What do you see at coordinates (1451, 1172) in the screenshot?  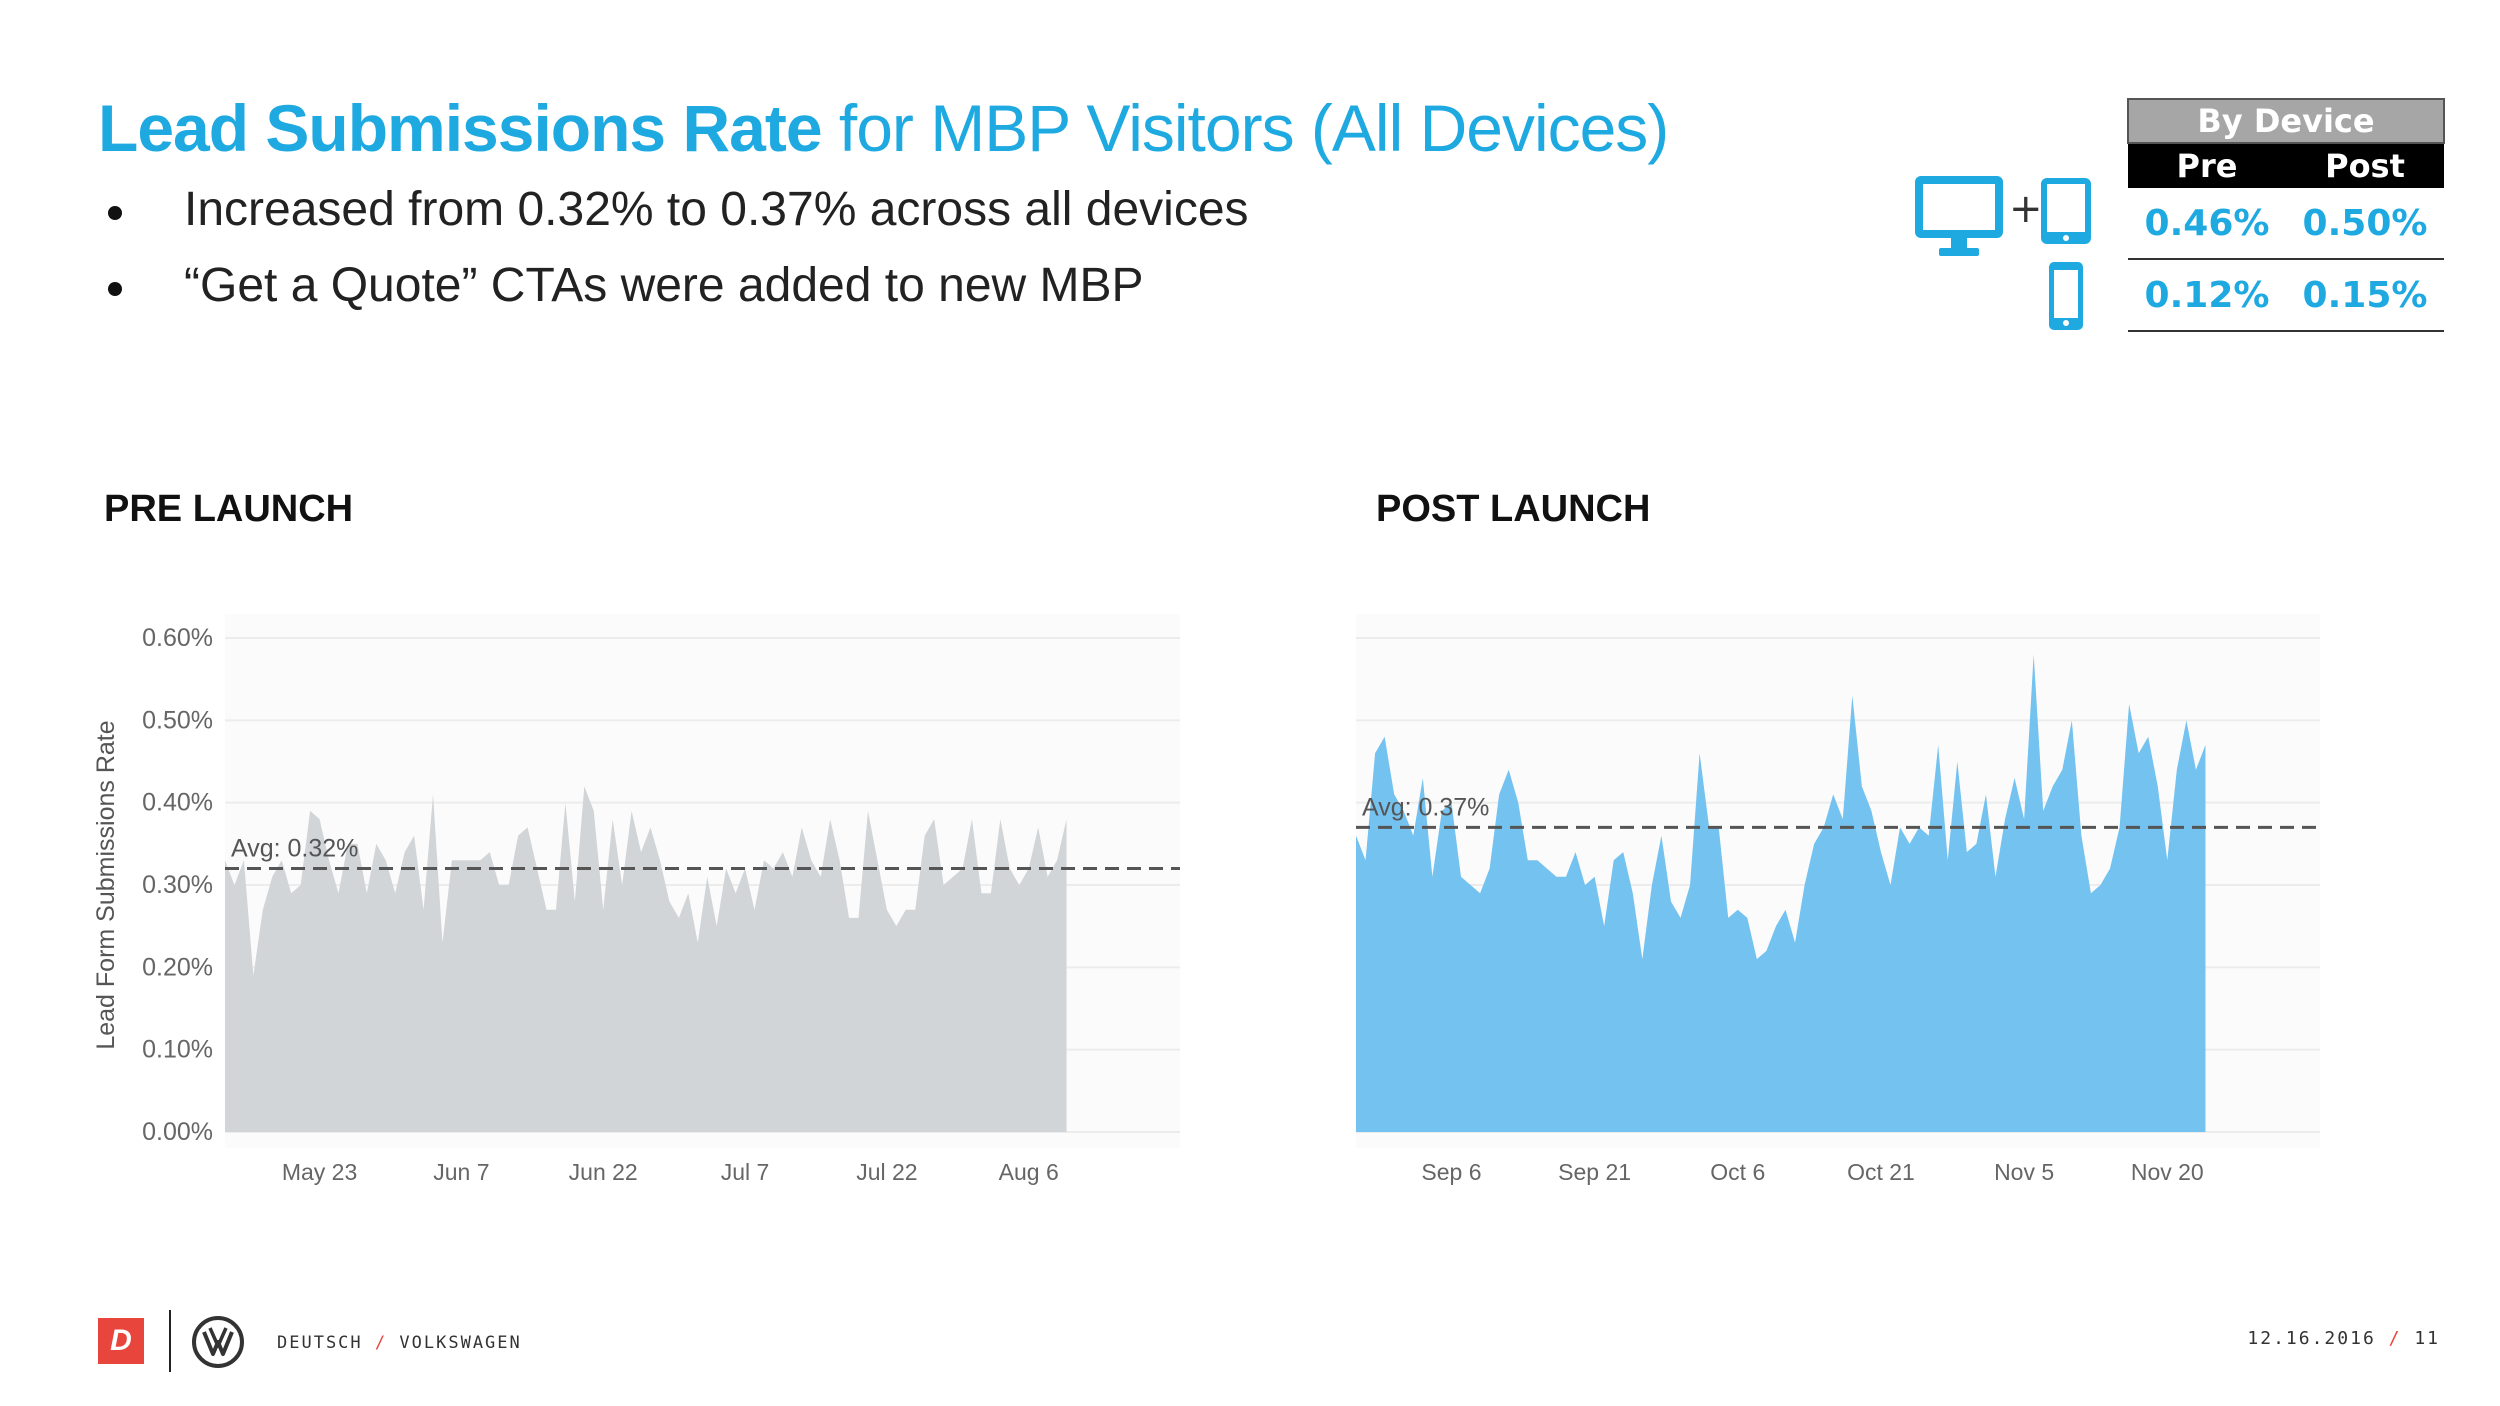 I see `x-tick-label: Sep 6` at bounding box center [1451, 1172].